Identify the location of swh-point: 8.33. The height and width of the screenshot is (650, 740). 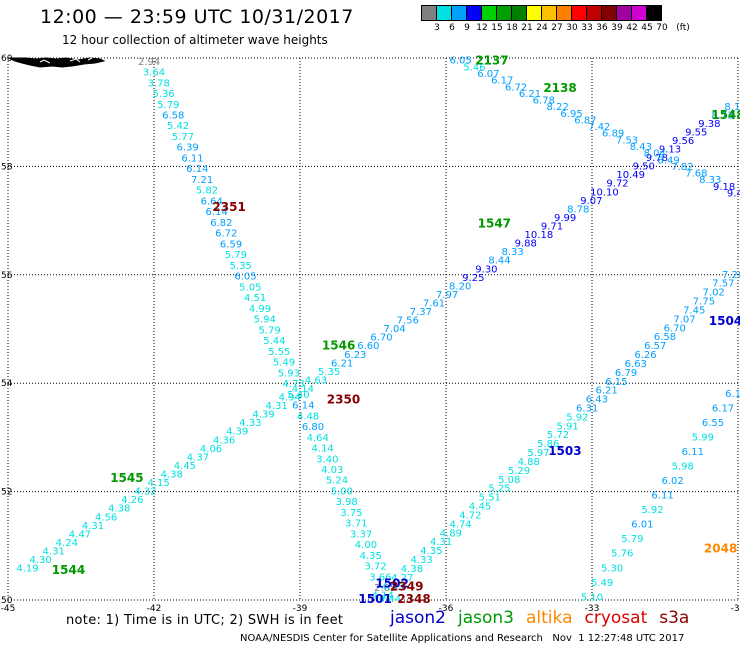
(710, 180).